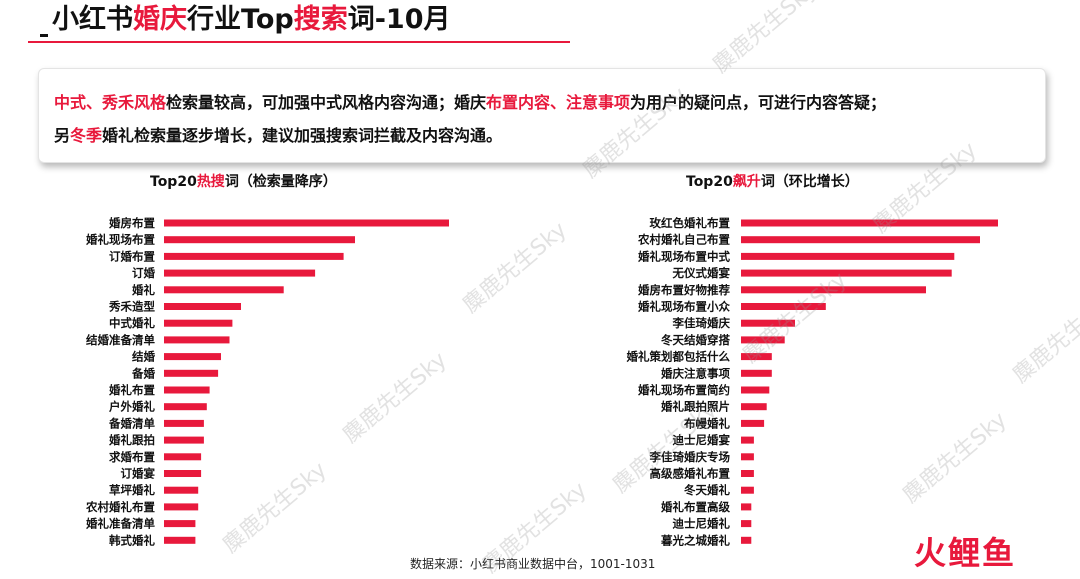  What do you see at coordinates (679, 357) in the screenshot?
I see `category-label: 婚礼策划都包括什么` at bounding box center [679, 357].